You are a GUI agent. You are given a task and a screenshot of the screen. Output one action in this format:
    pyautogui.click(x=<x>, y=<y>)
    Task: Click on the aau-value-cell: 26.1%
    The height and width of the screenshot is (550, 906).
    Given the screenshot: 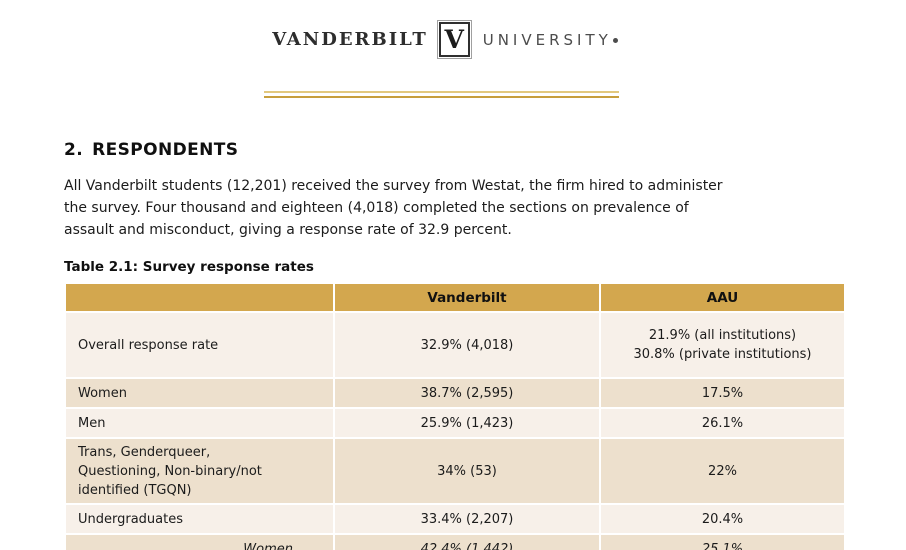 What is the action you would take?
    pyautogui.click(x=722, y=423)
    